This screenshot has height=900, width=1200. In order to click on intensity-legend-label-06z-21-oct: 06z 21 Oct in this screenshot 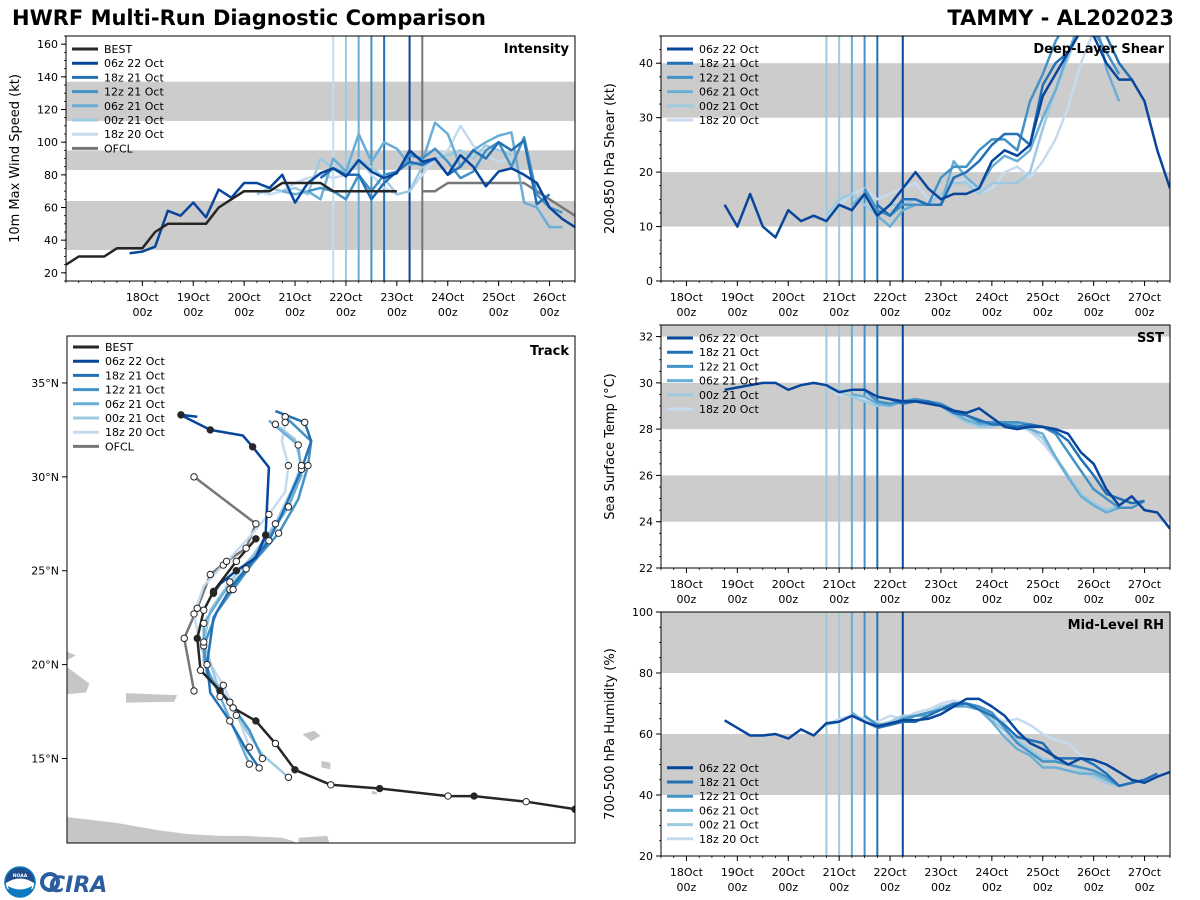, I will do `click(134, 106)`.